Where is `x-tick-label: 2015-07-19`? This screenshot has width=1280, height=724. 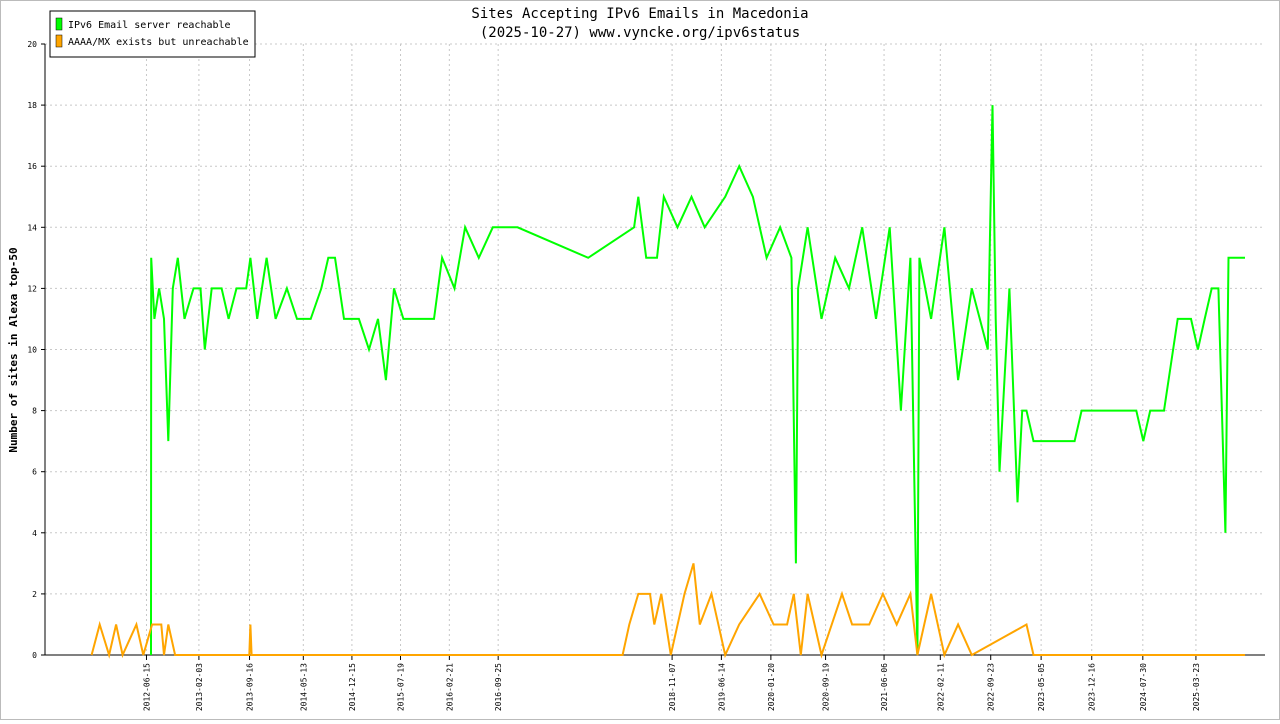 x-tick-label: 2015-07-19 is located at coordinates (401, 687).